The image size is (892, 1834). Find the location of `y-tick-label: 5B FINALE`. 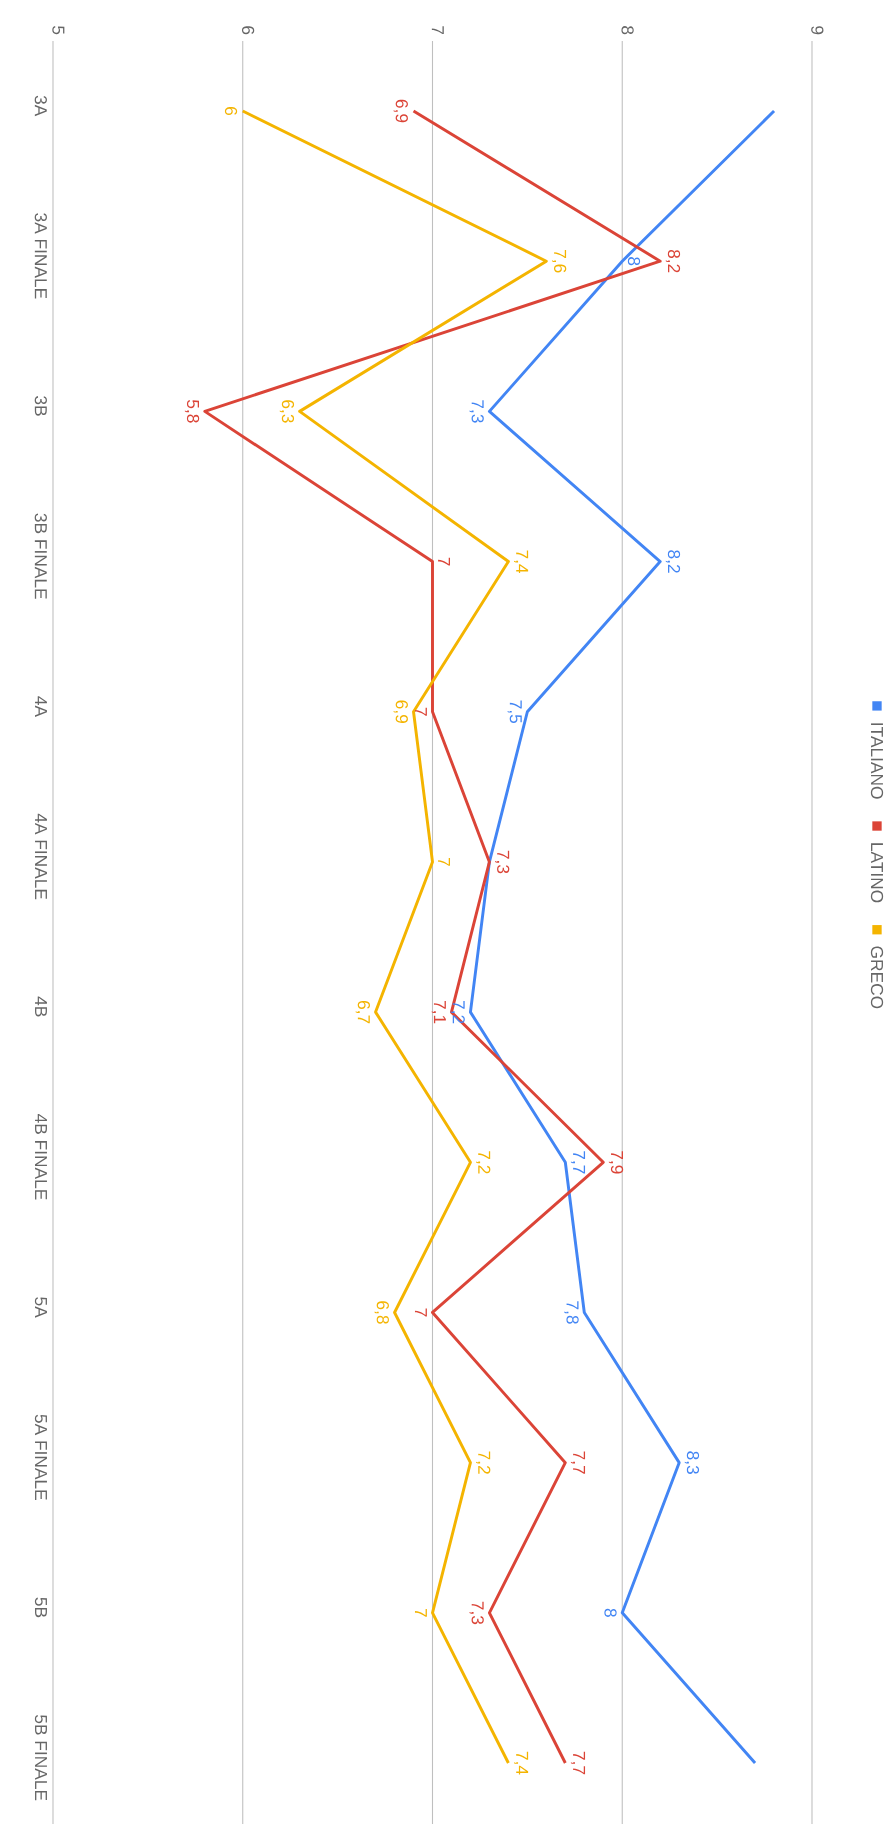

y-tick-label: 5B FINALE is located at coordinates (40, 1758).